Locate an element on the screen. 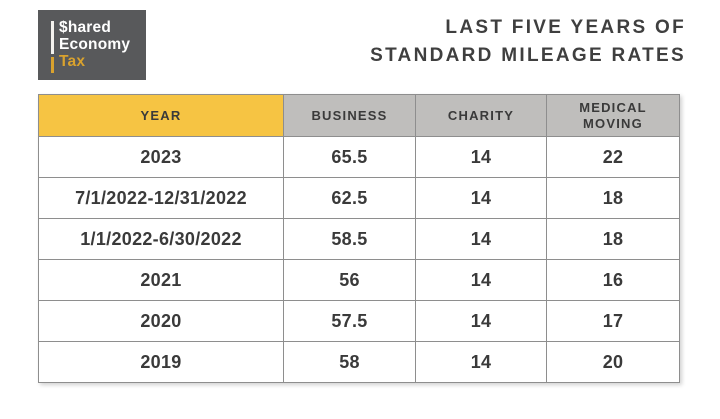 This screenshot has height=419, width=720. column-header-medical-moving: MEDICAL MOVING is located at coordinates (613, 115).